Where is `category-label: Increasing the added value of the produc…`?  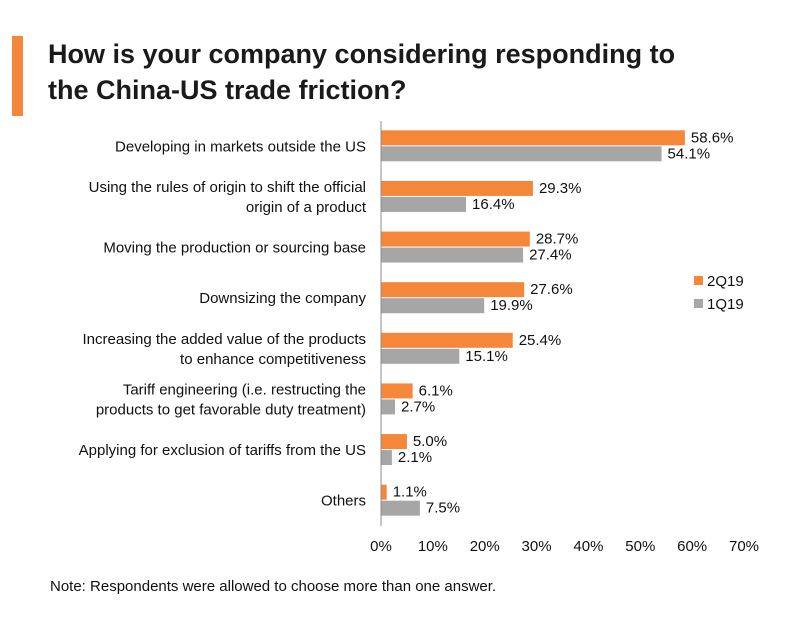
category-label: Increasing the added value of the produc… is located at coordinates (224, 339).